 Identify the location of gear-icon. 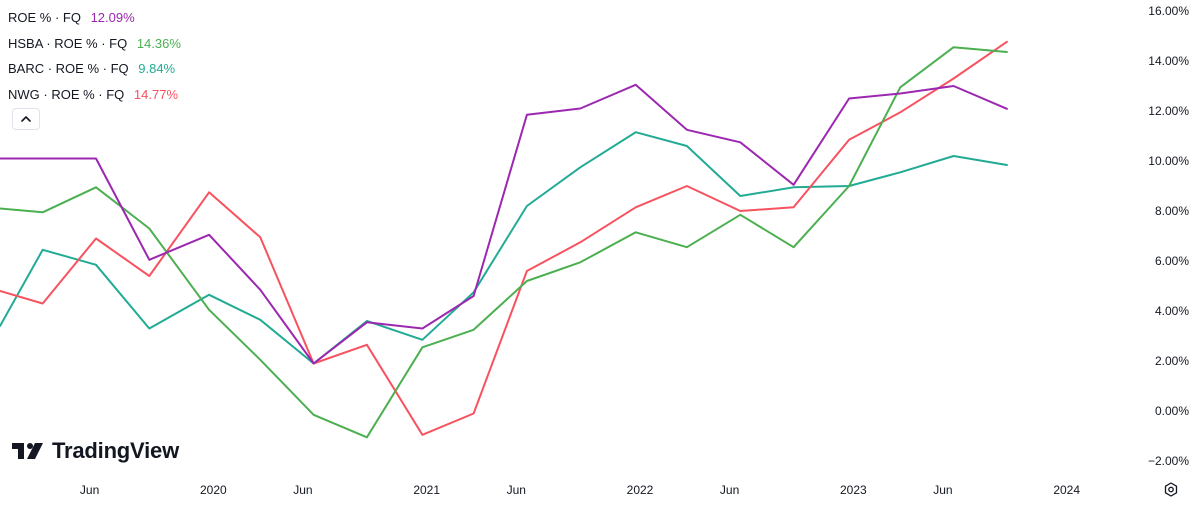
(1171, 489).